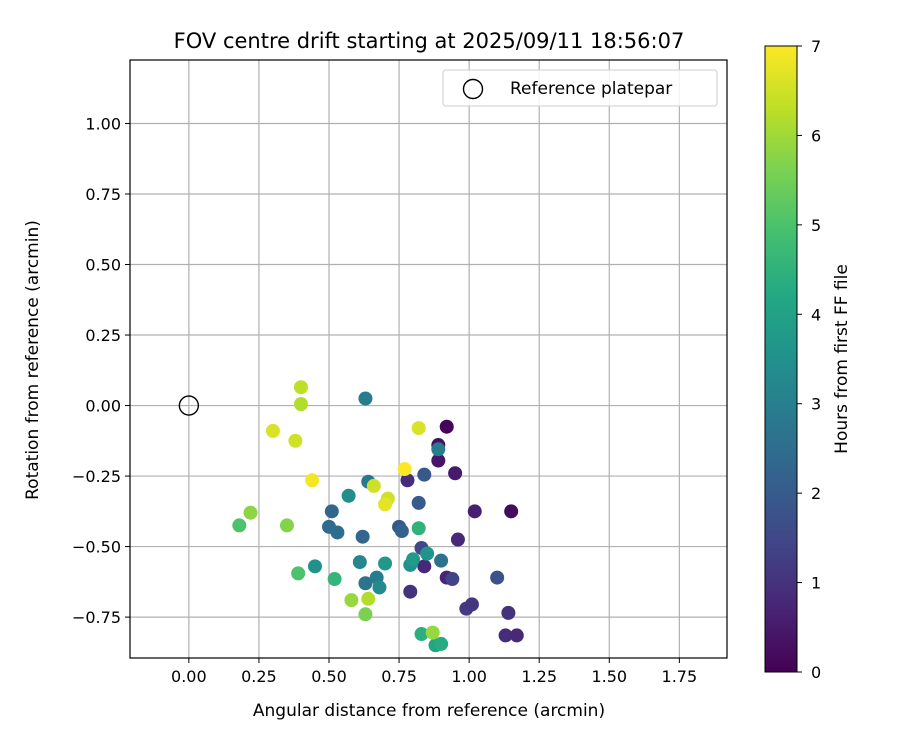 This screenshot has height=750, width=900. I want to click on colorbar-gradient, so click(781, 359).